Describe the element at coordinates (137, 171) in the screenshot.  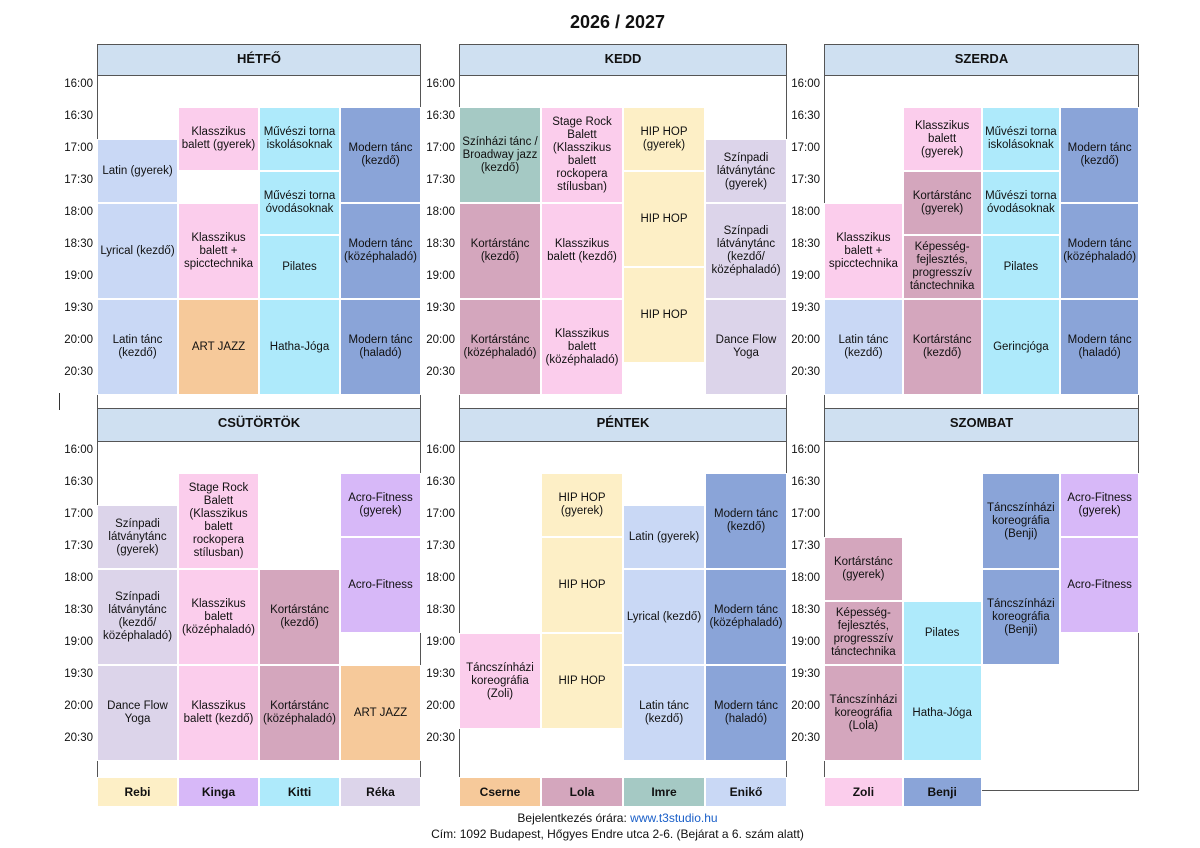
I see `class-slot: Latin (gyerek)` at that location.